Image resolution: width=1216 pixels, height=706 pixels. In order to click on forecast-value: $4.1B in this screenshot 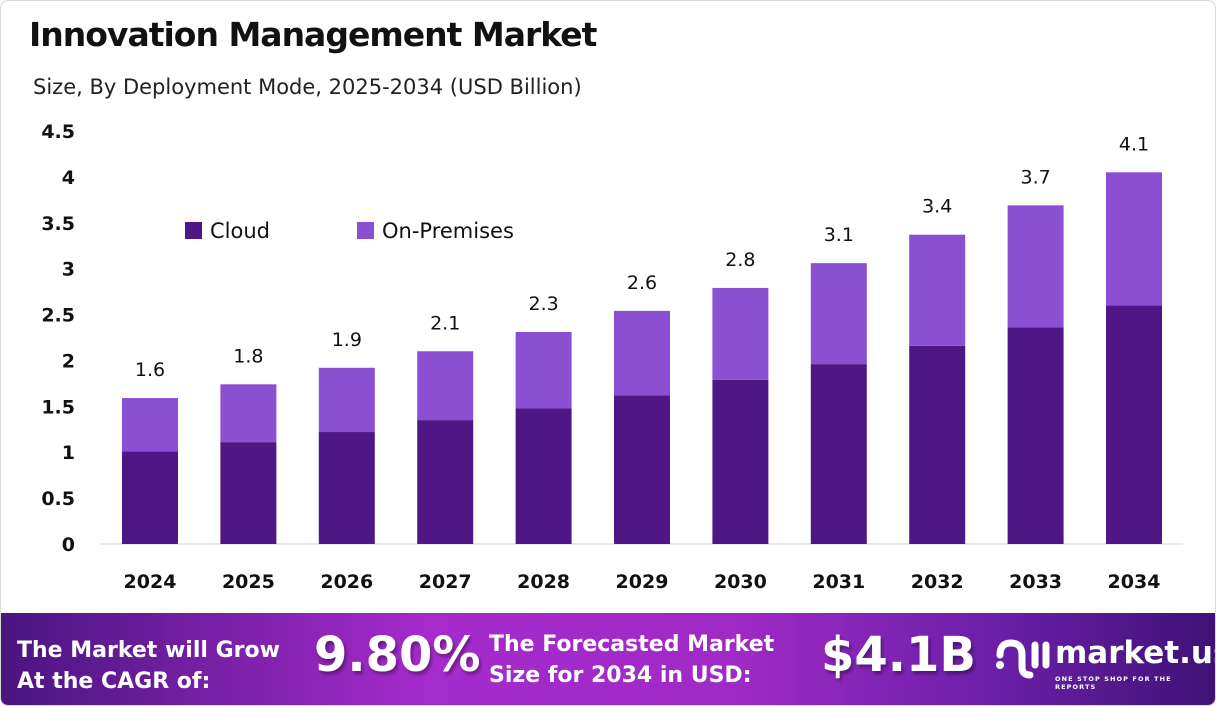, I will do `click(899, 655)`.